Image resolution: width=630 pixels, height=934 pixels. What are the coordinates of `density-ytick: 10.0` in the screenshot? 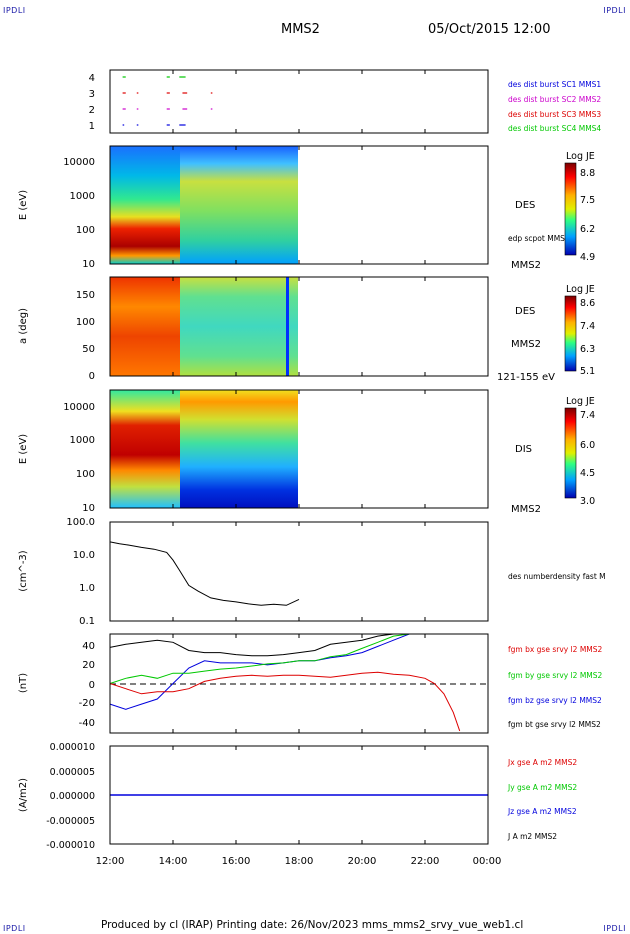 It's located at (84, 555).